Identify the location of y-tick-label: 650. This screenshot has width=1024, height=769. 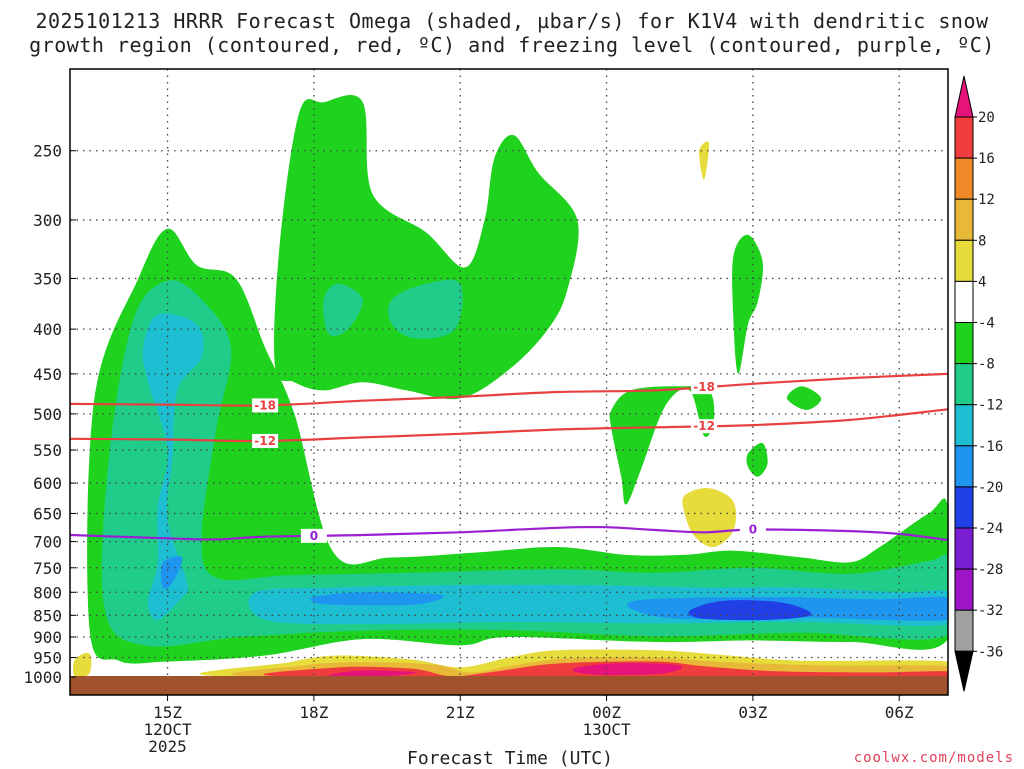
(47, 513).